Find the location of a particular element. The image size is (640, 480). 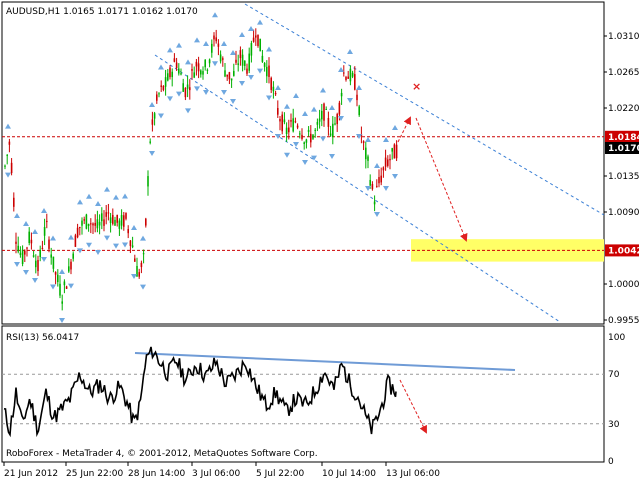

time-tick-label: 21 Jun 2012 is located at coordinates (31, 474).